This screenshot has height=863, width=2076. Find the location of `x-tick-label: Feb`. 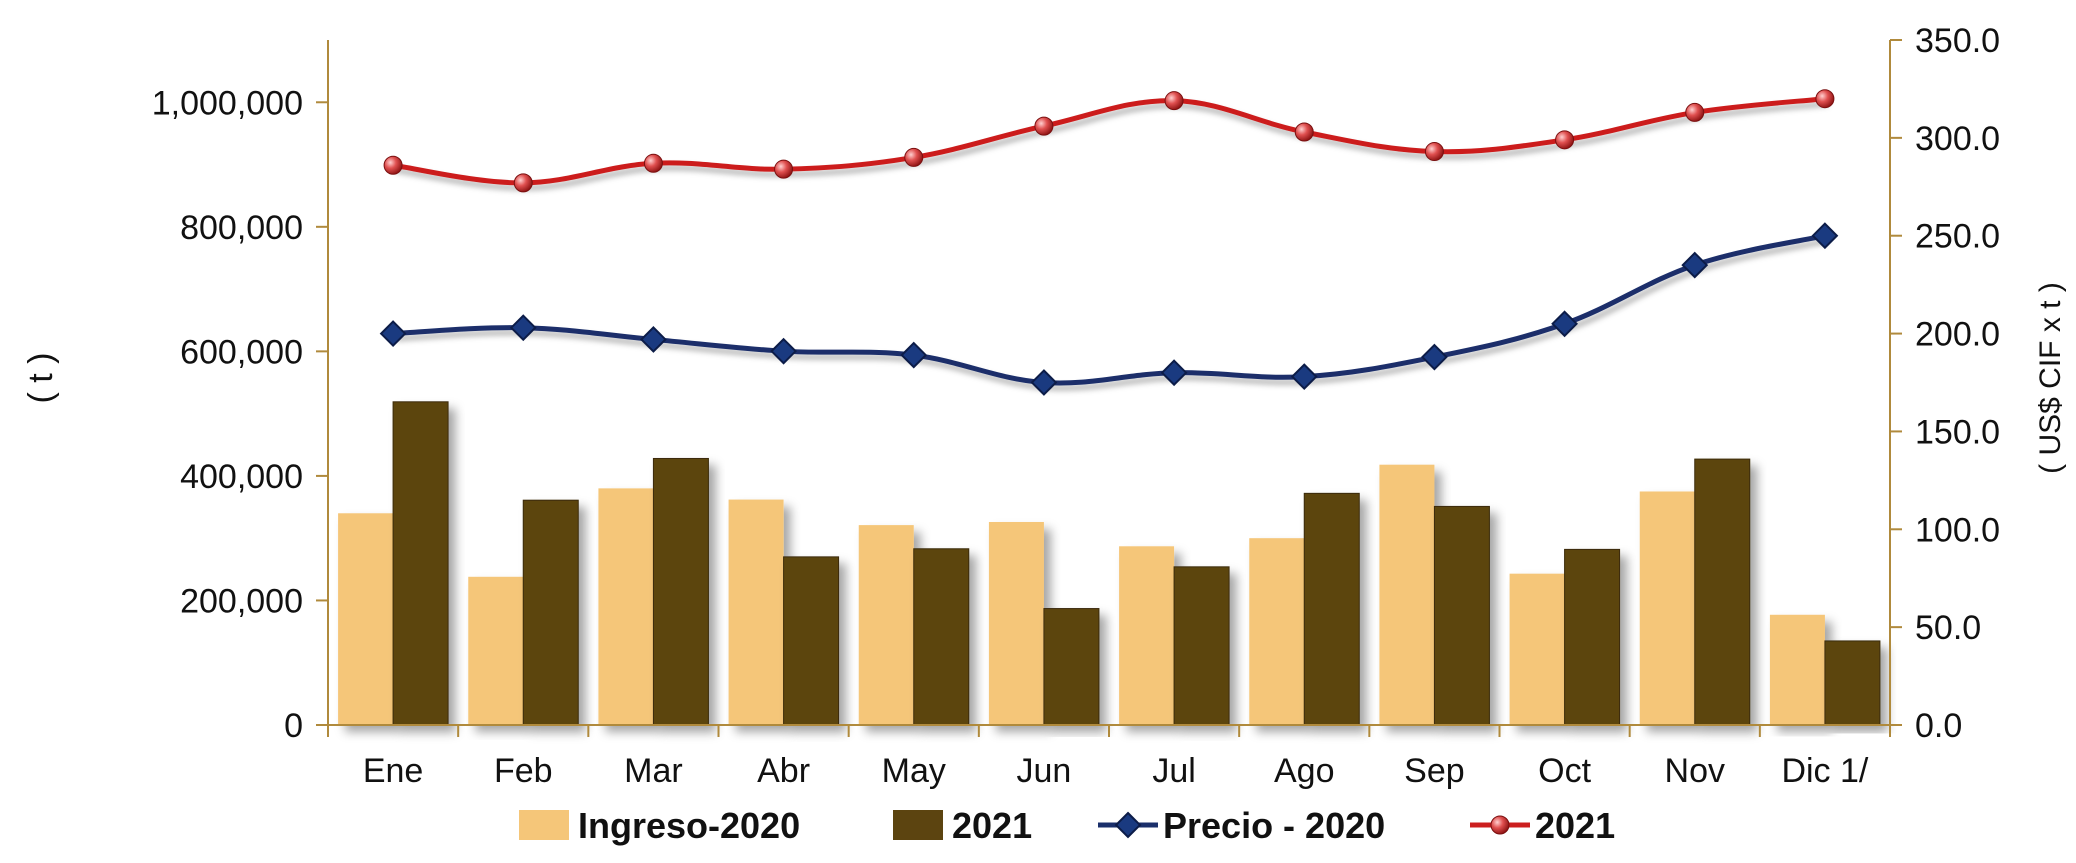

x-tick-label: Feb is located at coordinates (523, 771).